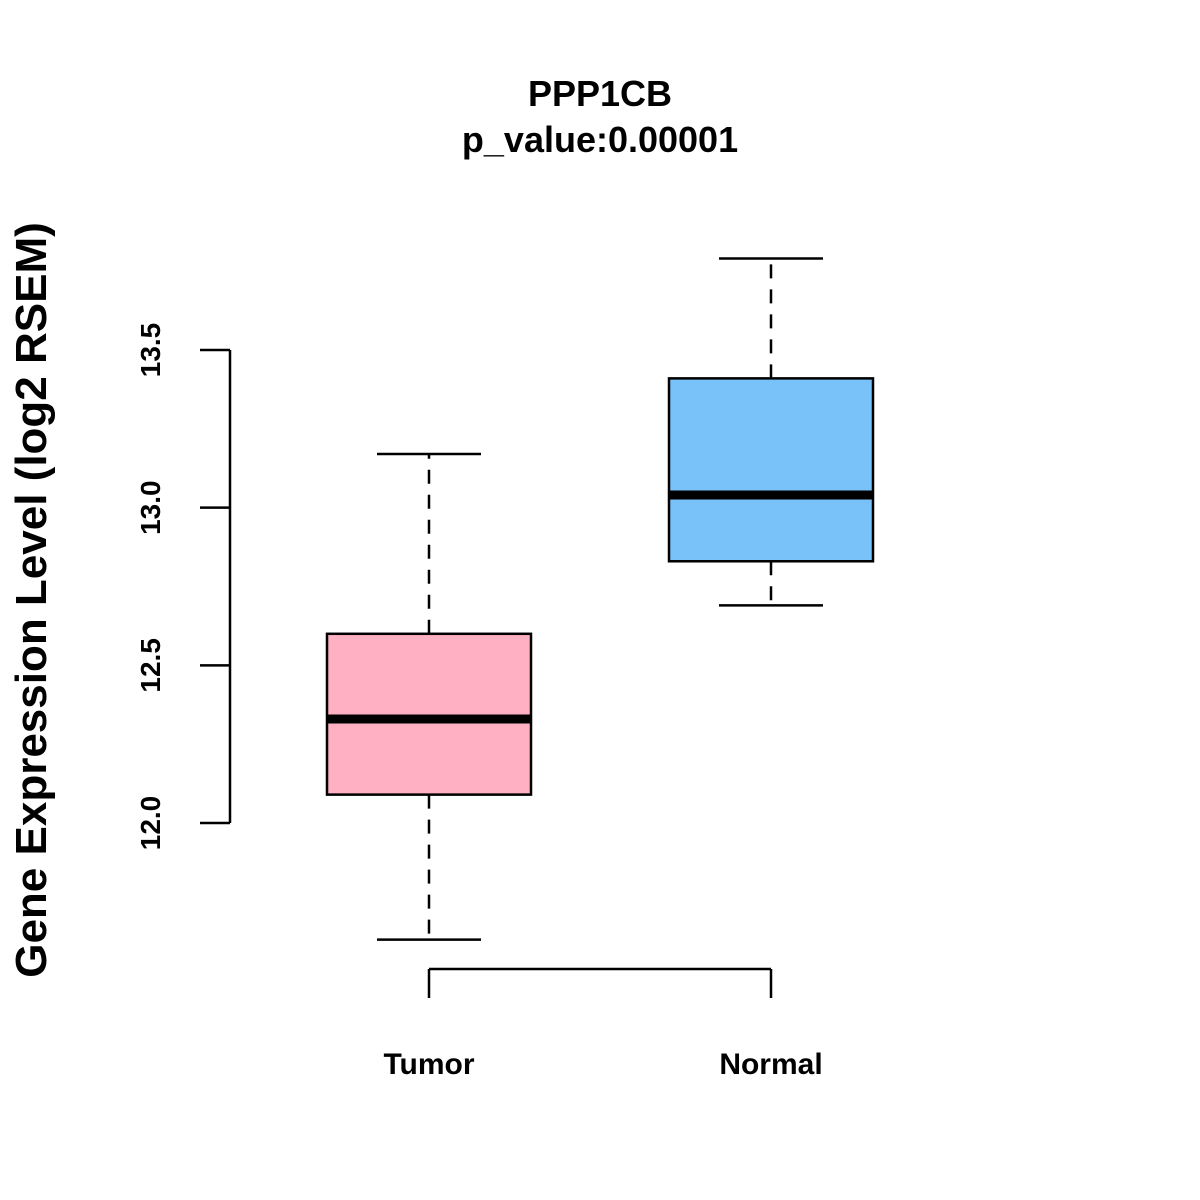 The width and height of the screenshot is (1200, 1200). Describe the element at coordinates (150, 350) in the screenshot. I see `y-tick-label: 13.5` at that location.